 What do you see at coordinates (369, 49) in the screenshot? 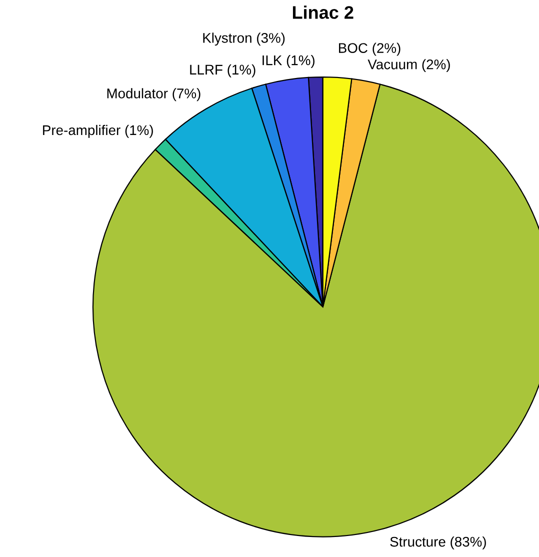
I see `slice-label: BOC (2%)` at bounding box center [369, 49].